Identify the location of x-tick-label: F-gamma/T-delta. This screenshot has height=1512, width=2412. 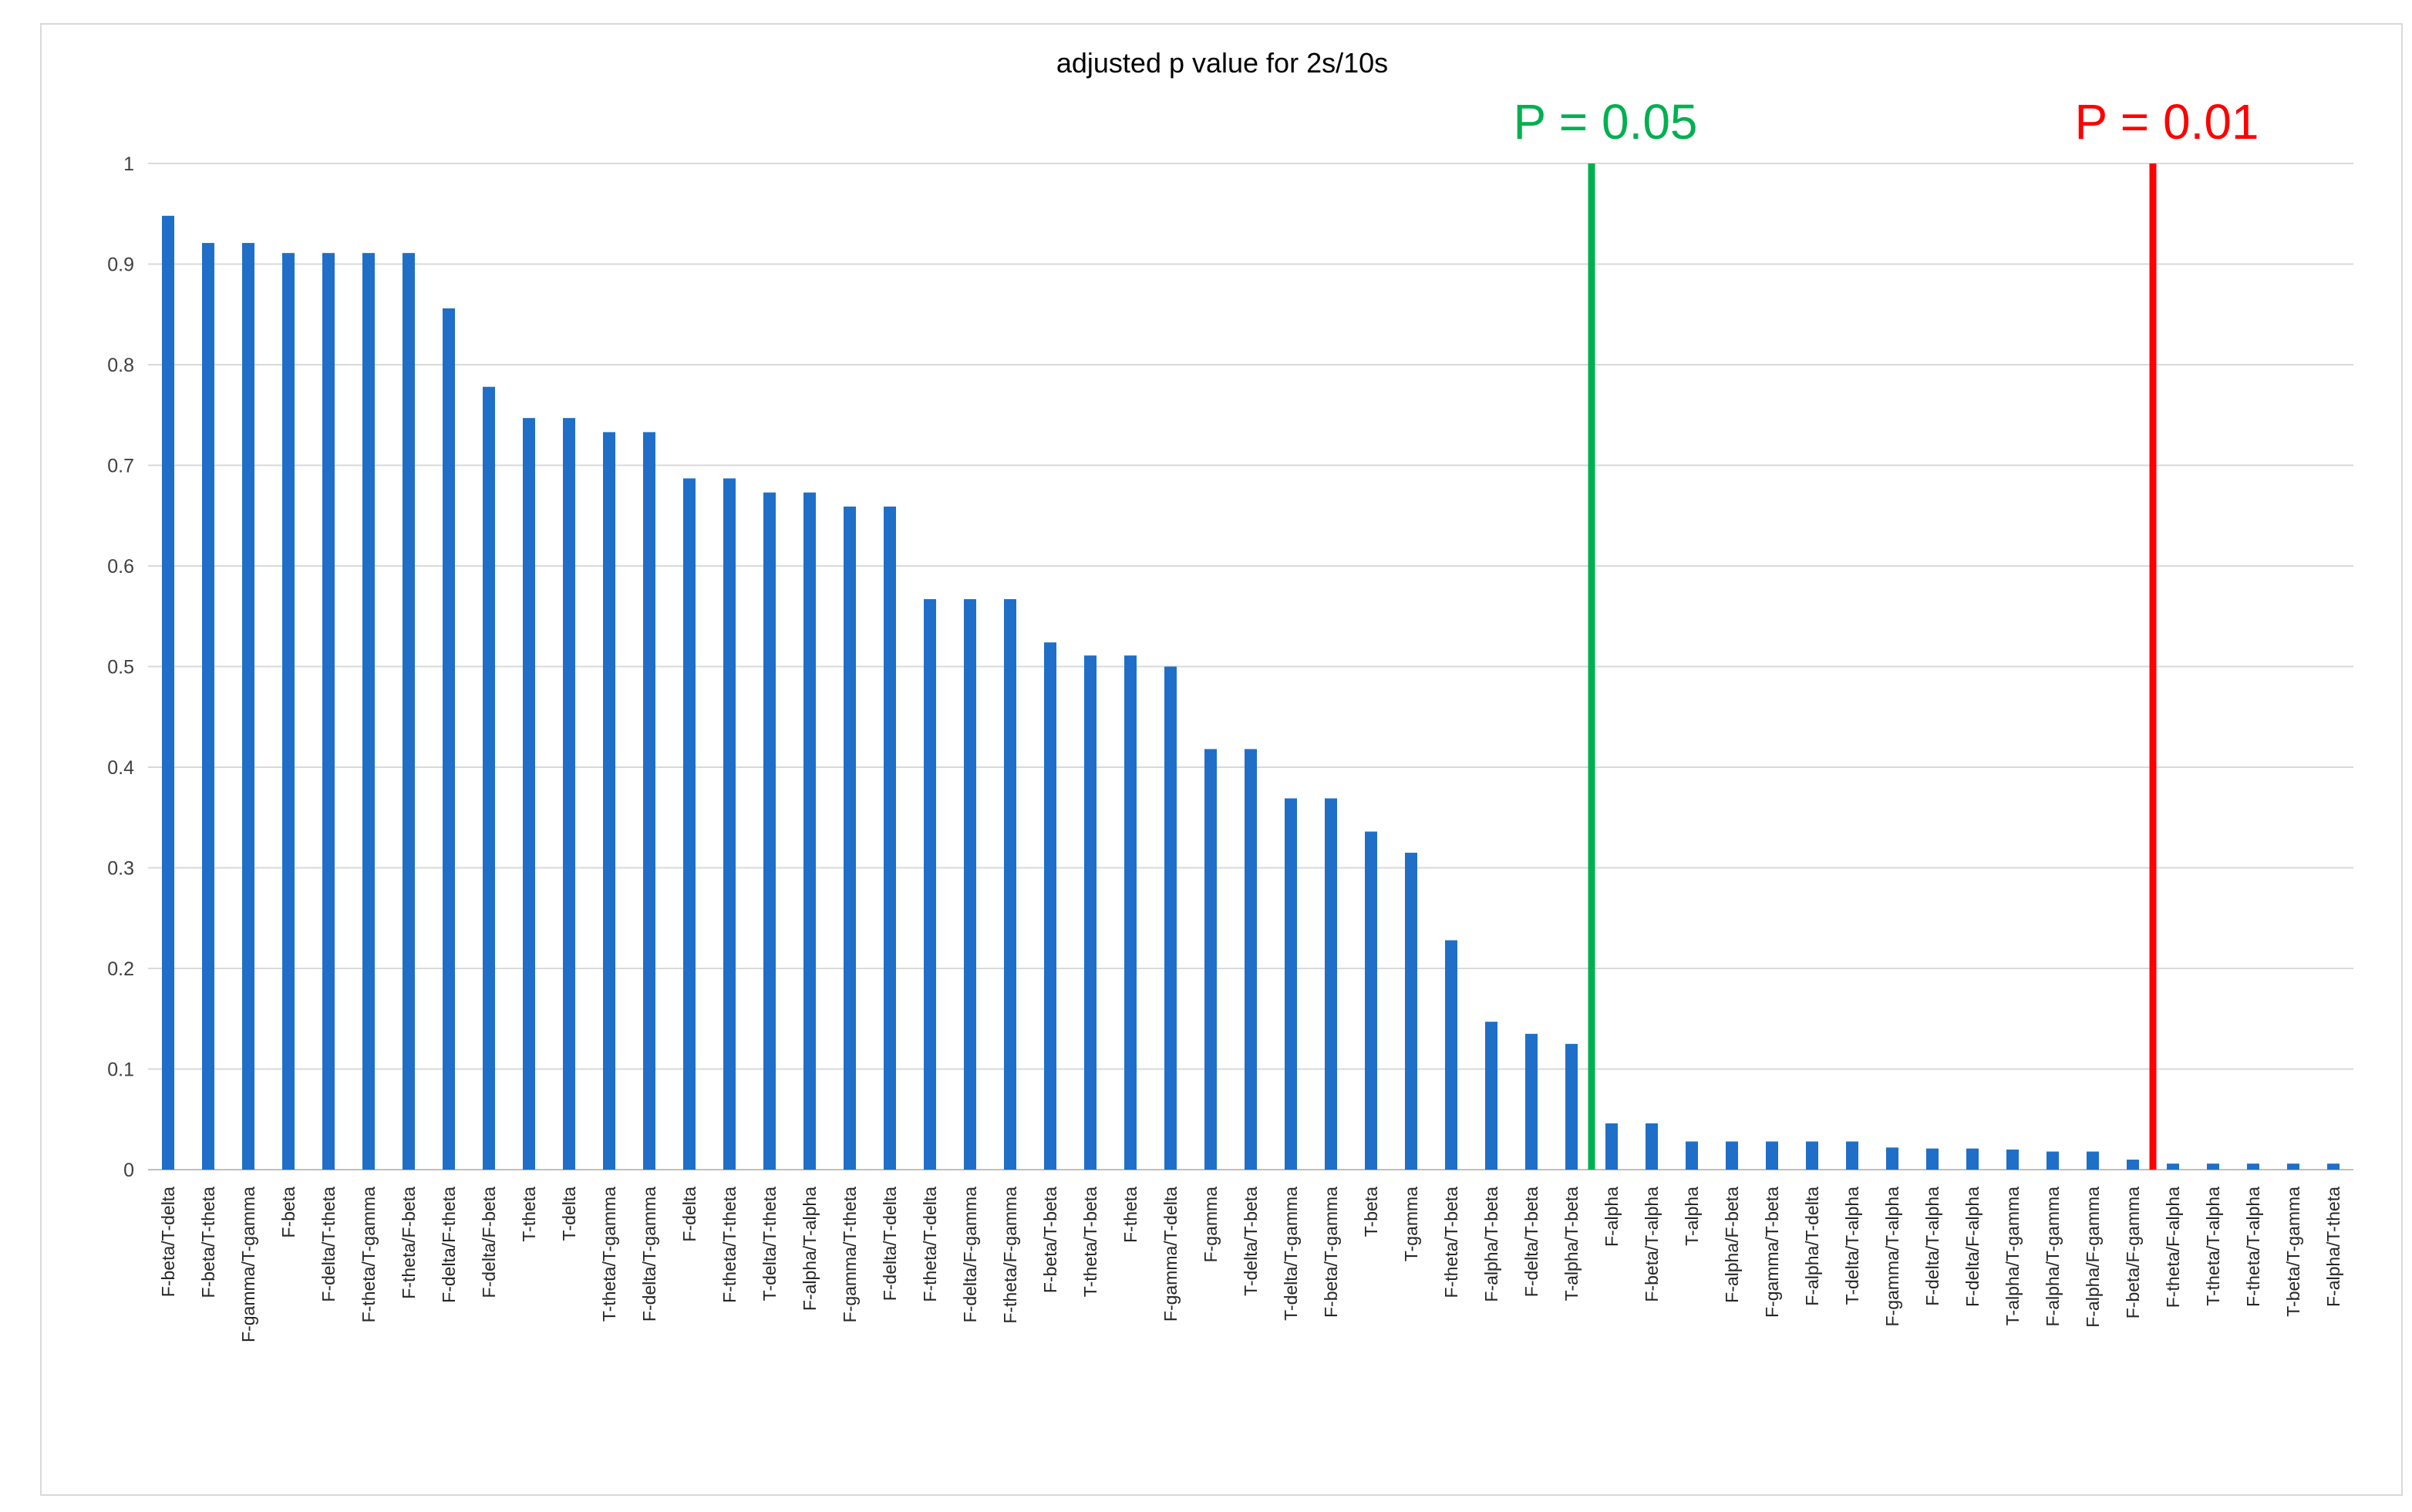
(1171, 1254).